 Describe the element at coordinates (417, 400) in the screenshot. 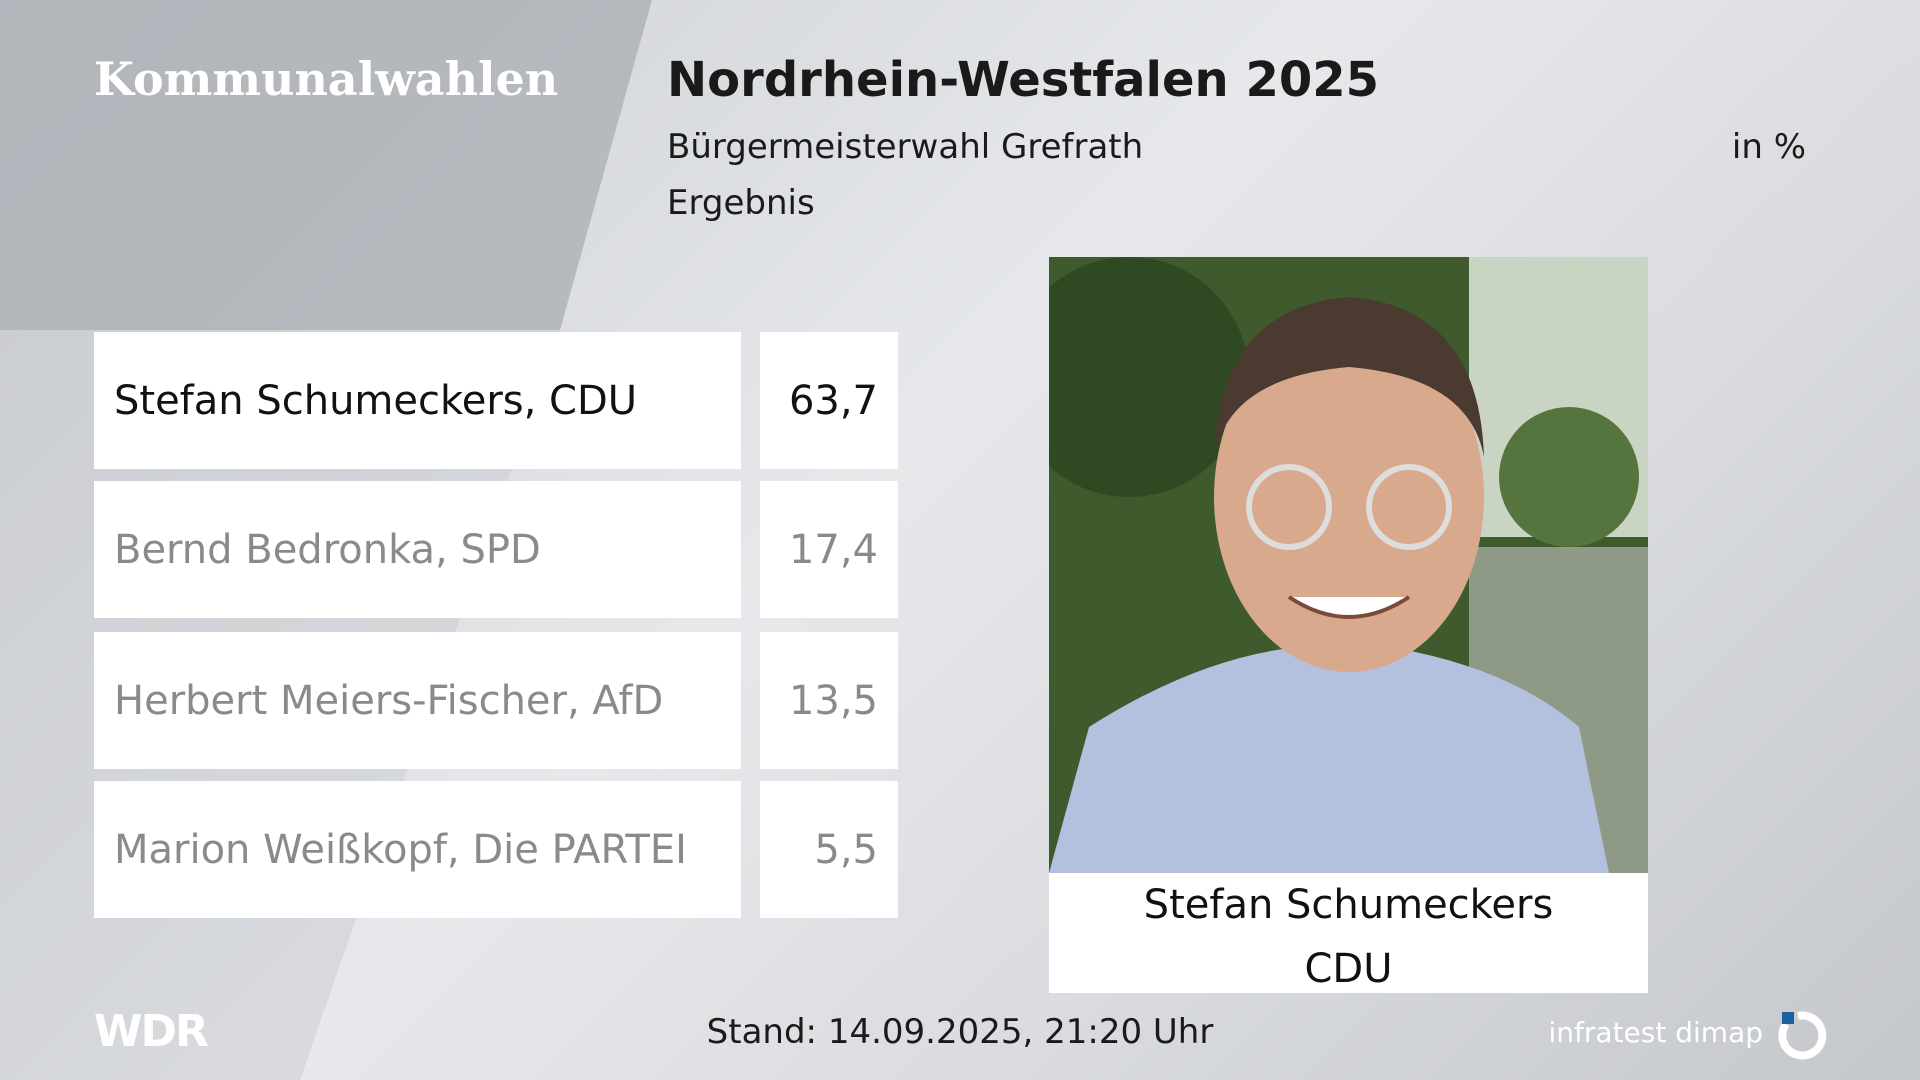

I see `candidate-name: Stefan Schumeckers, CDU` at that location.